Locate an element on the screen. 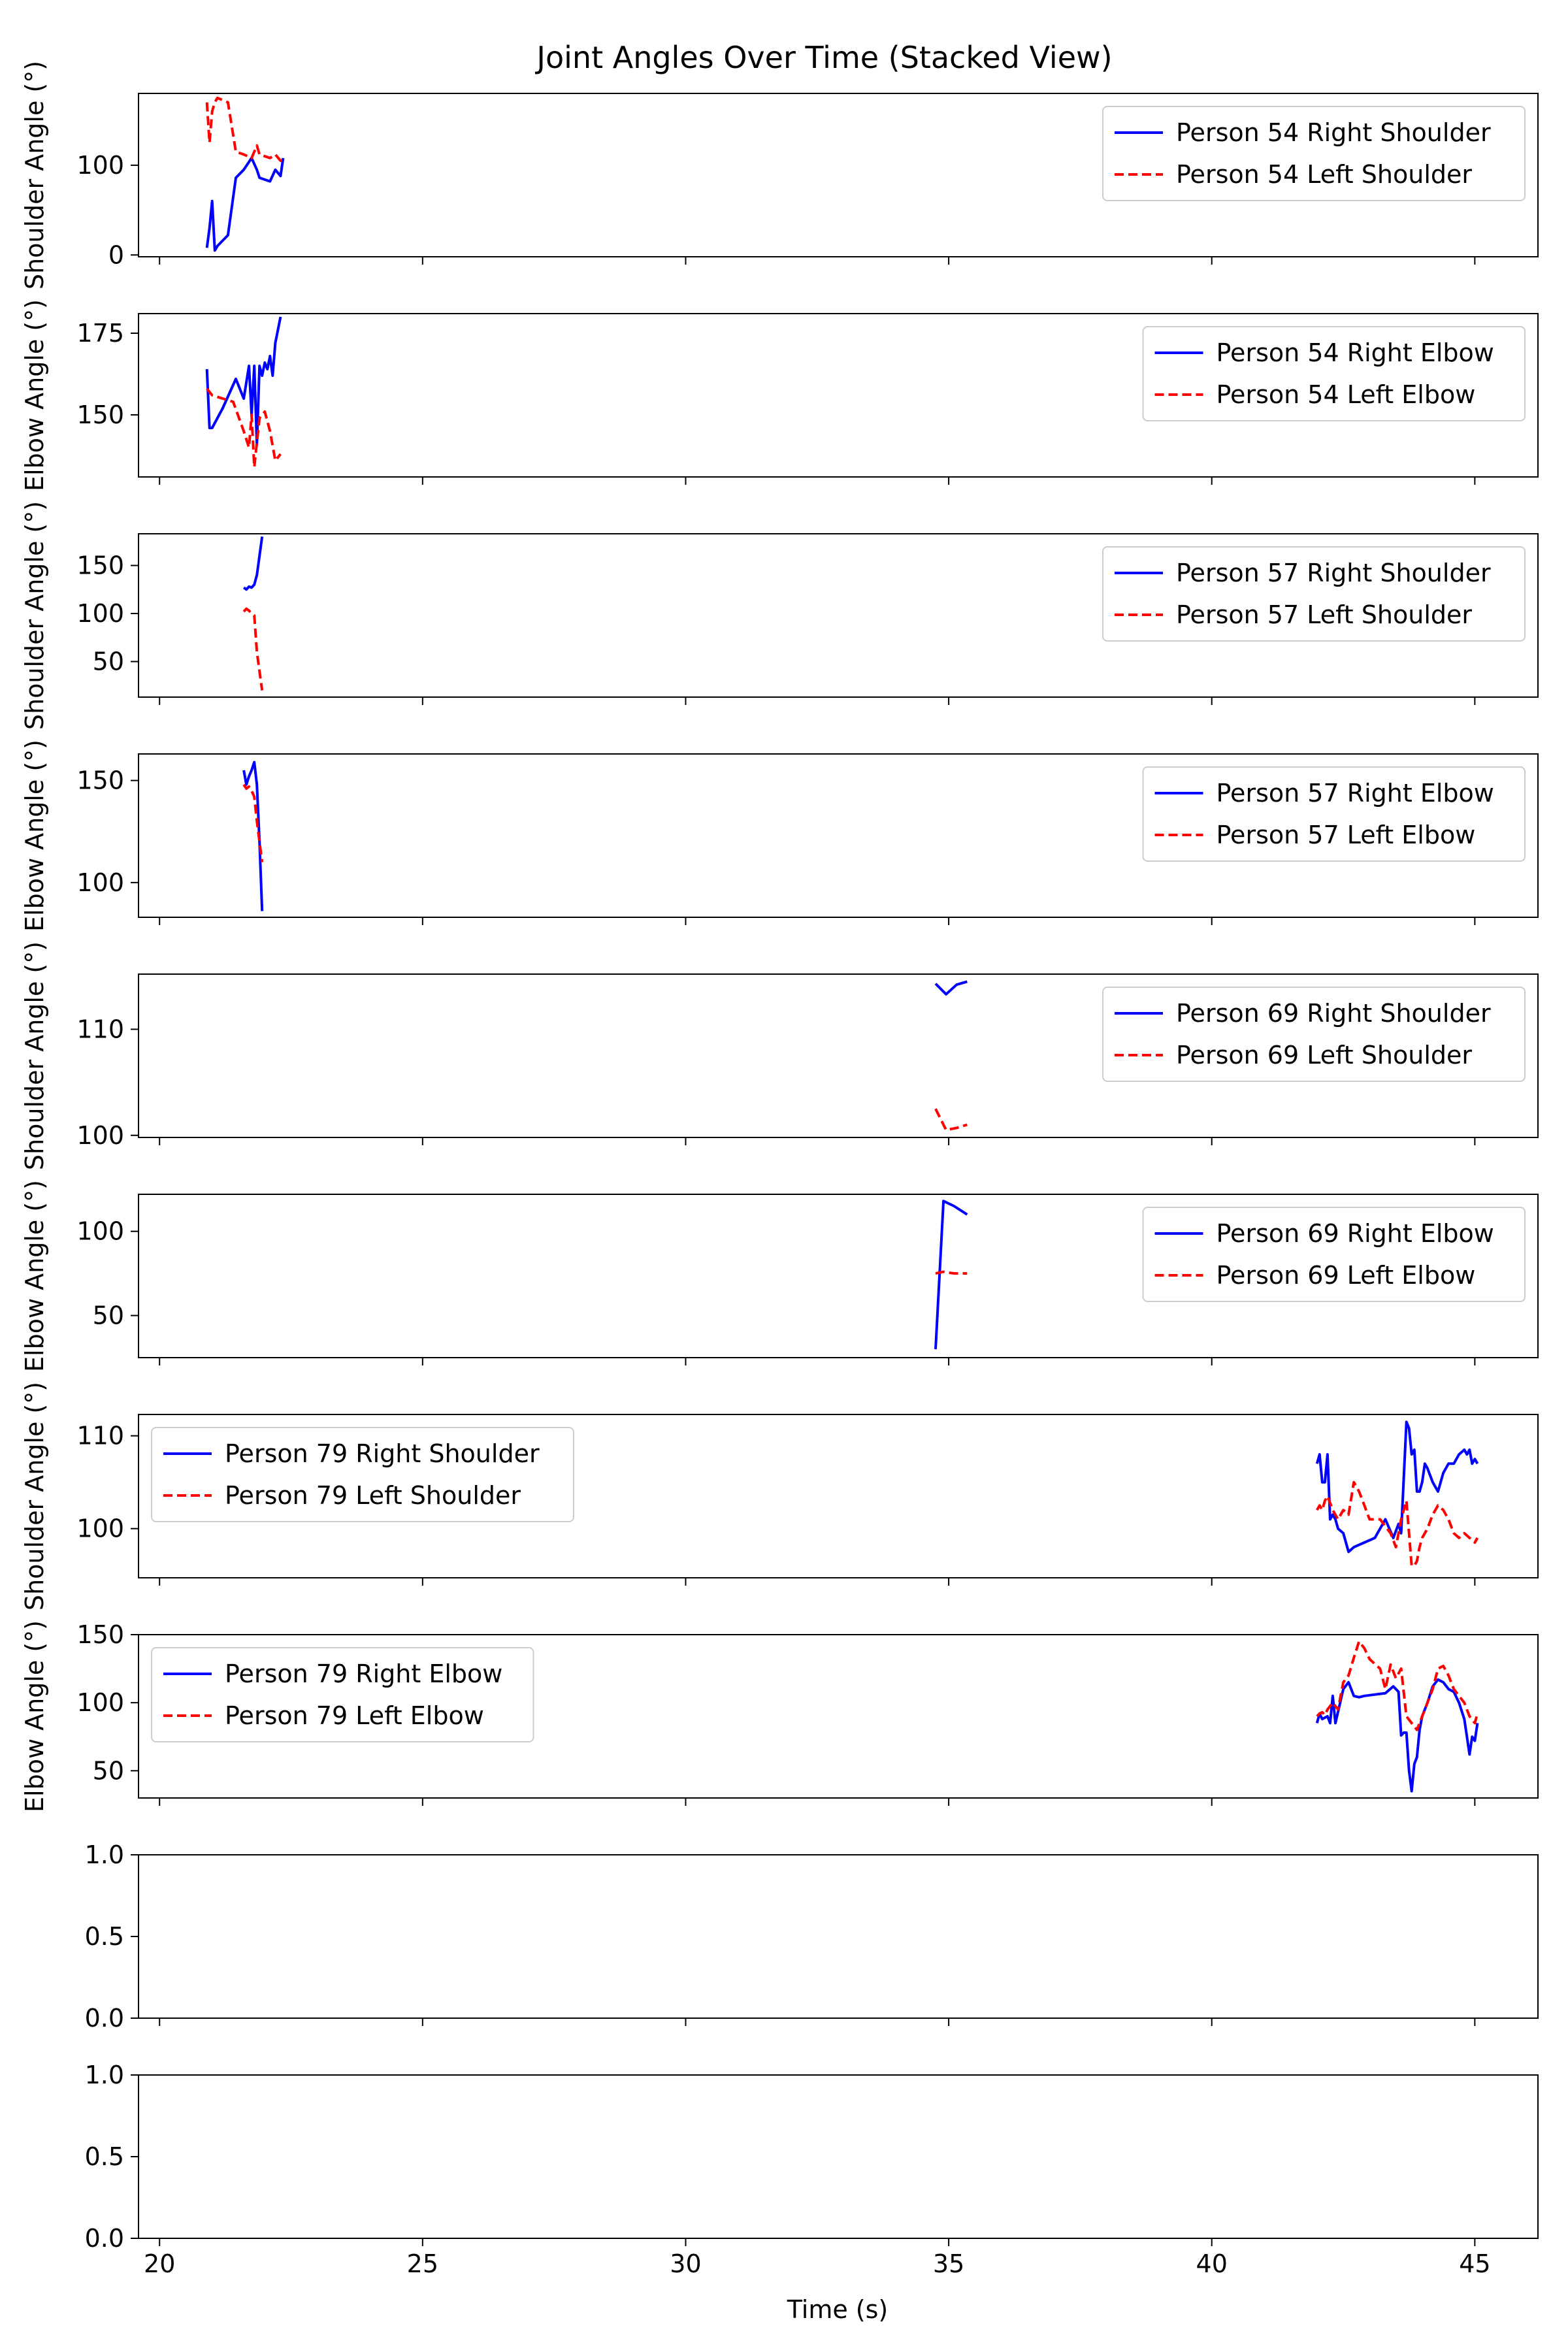  legend-label: Person 69 Right Elbow is located at coordinates (1355, 1233).